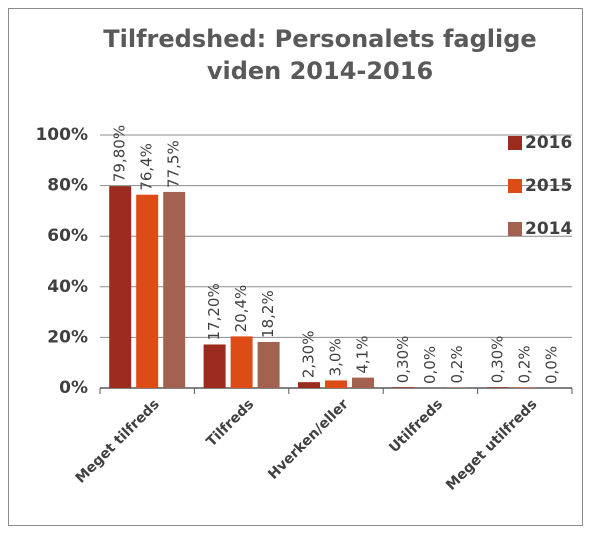 Image resolution: width=590 pixels, height=534 pixels. I want to click on x-tick-label: Utilfreds, so click(416, 426).